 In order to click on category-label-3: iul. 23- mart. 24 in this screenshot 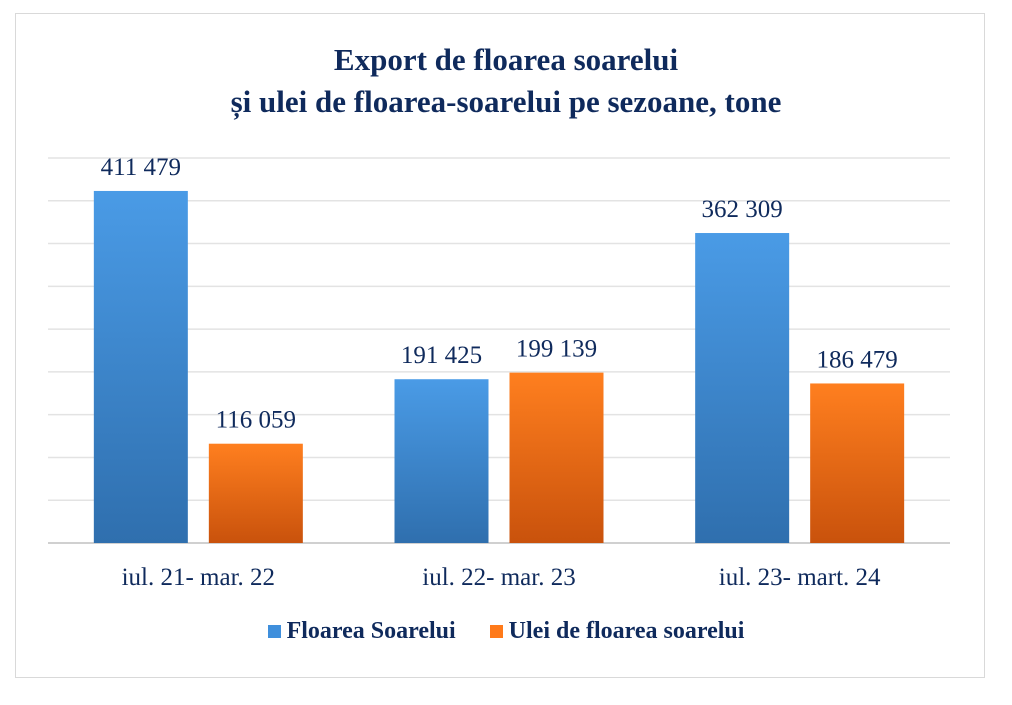, I will do `click(800, 577)`.